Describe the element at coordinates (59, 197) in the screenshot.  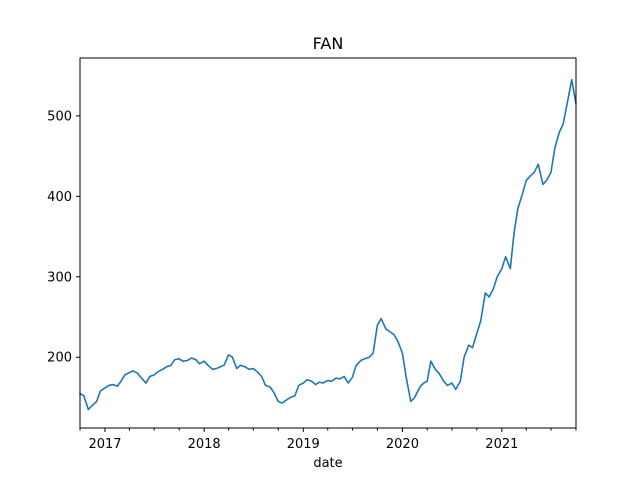
I see `y-tick-label: 400` at that location.